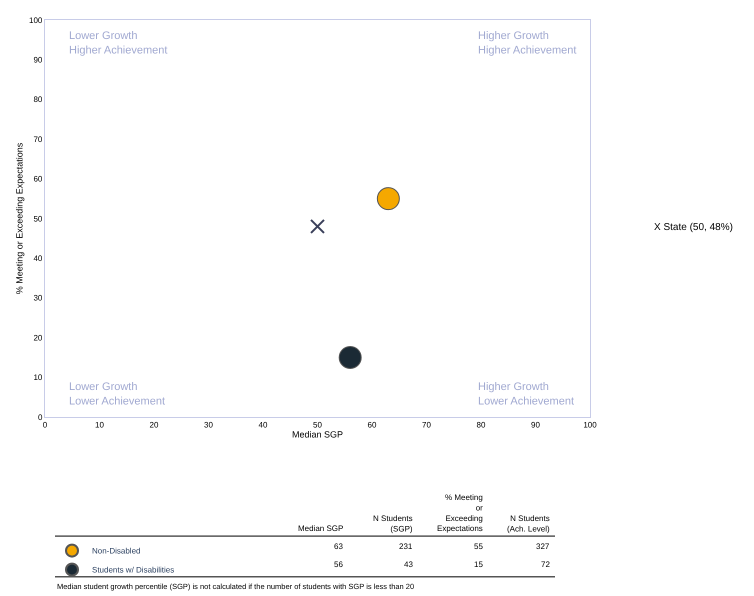  What do you see at coordinates (38, 139) in the screenshot?
I see `y-tick-label: 70` at bounding box center [38, 139].